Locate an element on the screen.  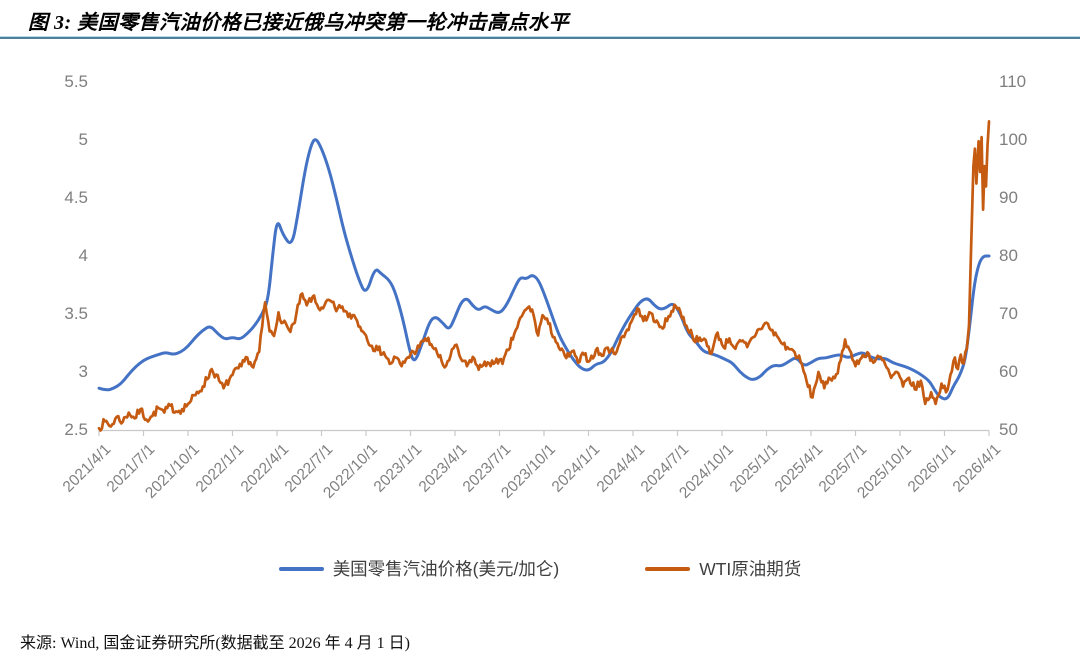
y-right-tick-label: 110 is located at coordinates (1013, 81).